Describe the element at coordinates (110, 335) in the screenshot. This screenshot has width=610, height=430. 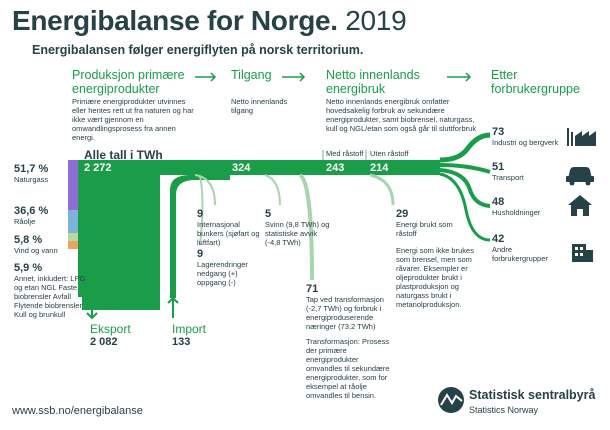
I see `export-block: Eksport 2 082` at that location.